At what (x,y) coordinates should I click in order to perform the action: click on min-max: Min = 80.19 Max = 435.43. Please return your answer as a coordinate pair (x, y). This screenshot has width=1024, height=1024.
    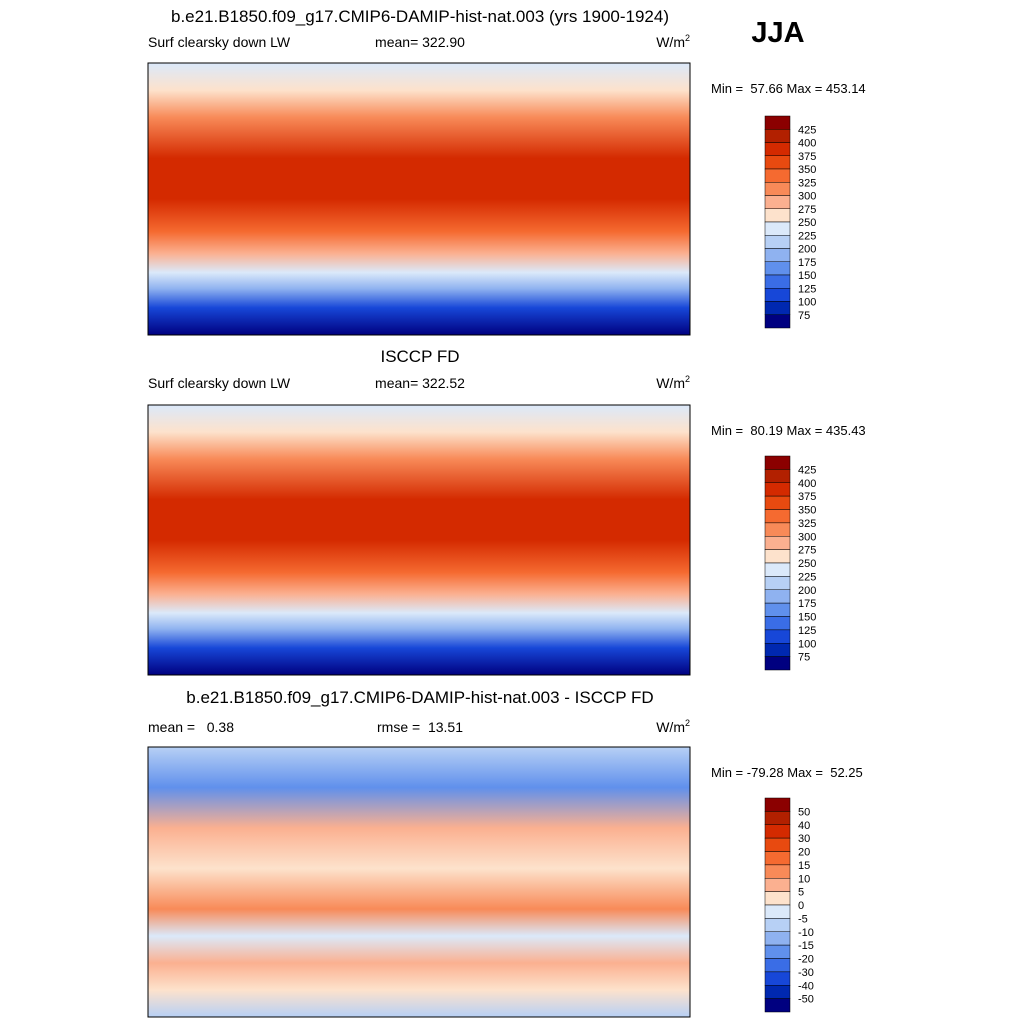
    Looking at the image, I should click on (788, 430).